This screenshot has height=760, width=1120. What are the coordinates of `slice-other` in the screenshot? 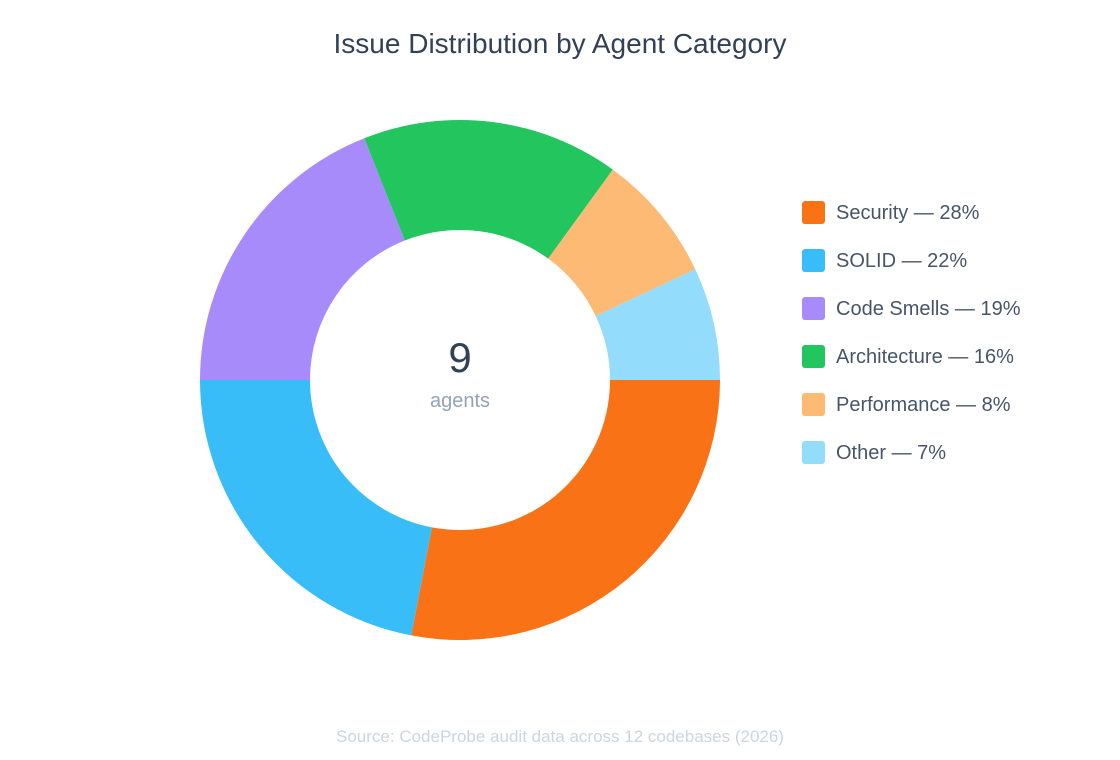 It's located at (657, 324).